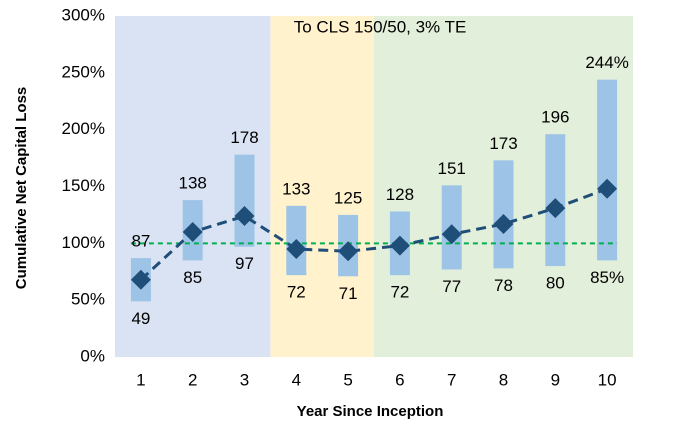 This screenshot has width=678, height=427. What do you see at coordinates (399, 379) in the screenshot?
I see `x-tick-label: 6` at bounding box center [399, 379].